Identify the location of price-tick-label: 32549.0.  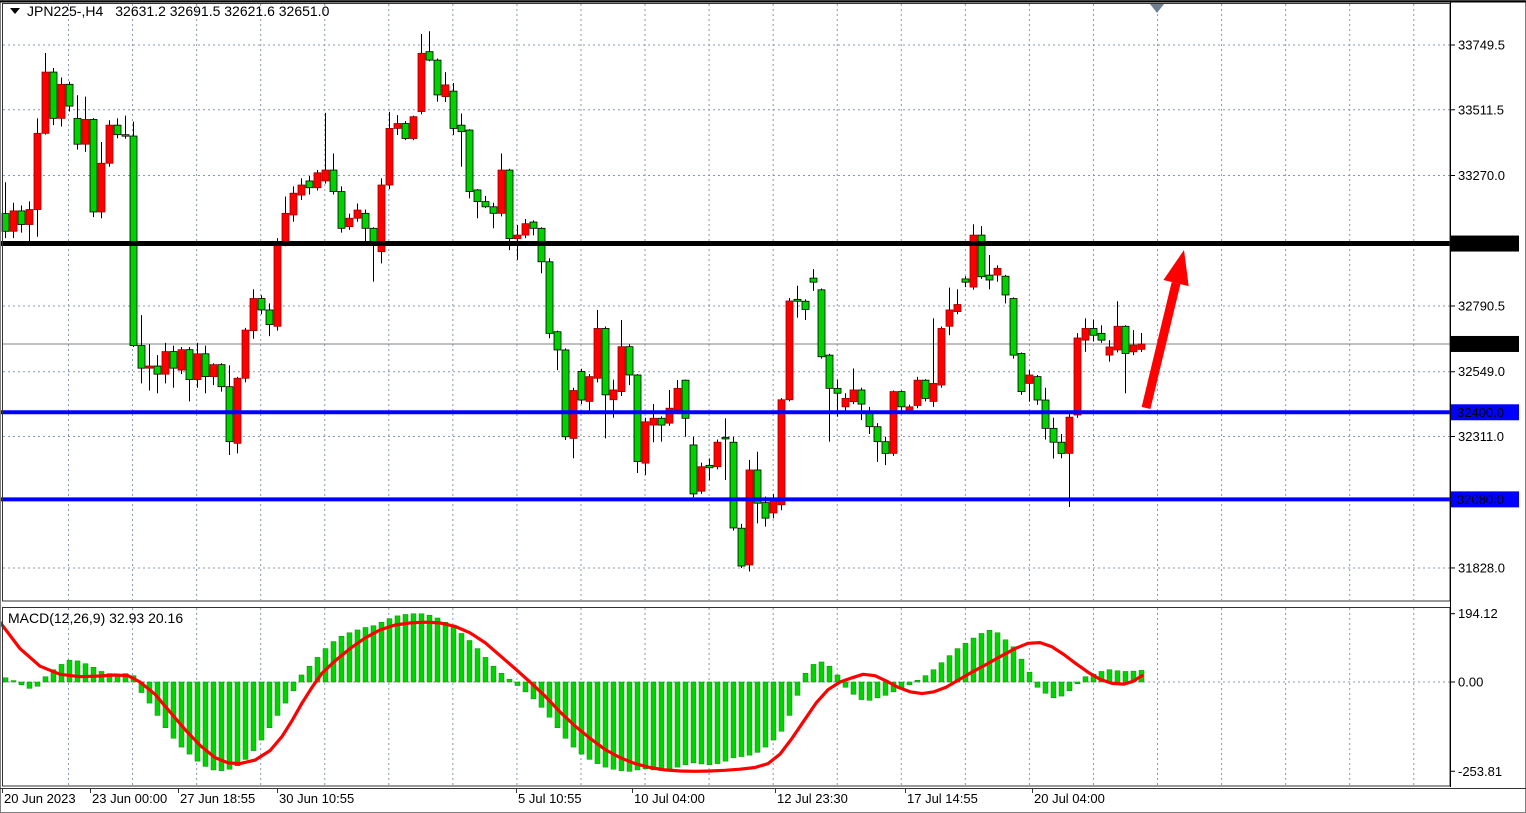
(1481, 371).